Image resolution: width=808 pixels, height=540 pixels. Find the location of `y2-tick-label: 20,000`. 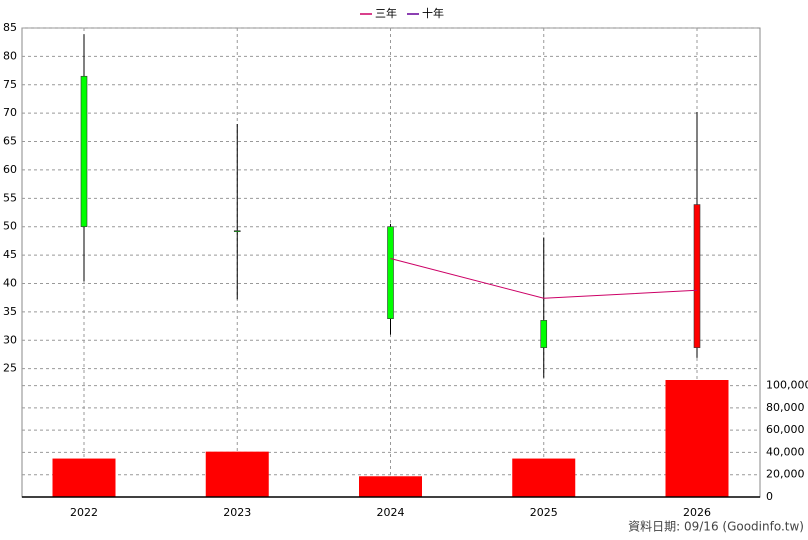

y2-tick-label: 20,000 is located at coordinates (785, 474).